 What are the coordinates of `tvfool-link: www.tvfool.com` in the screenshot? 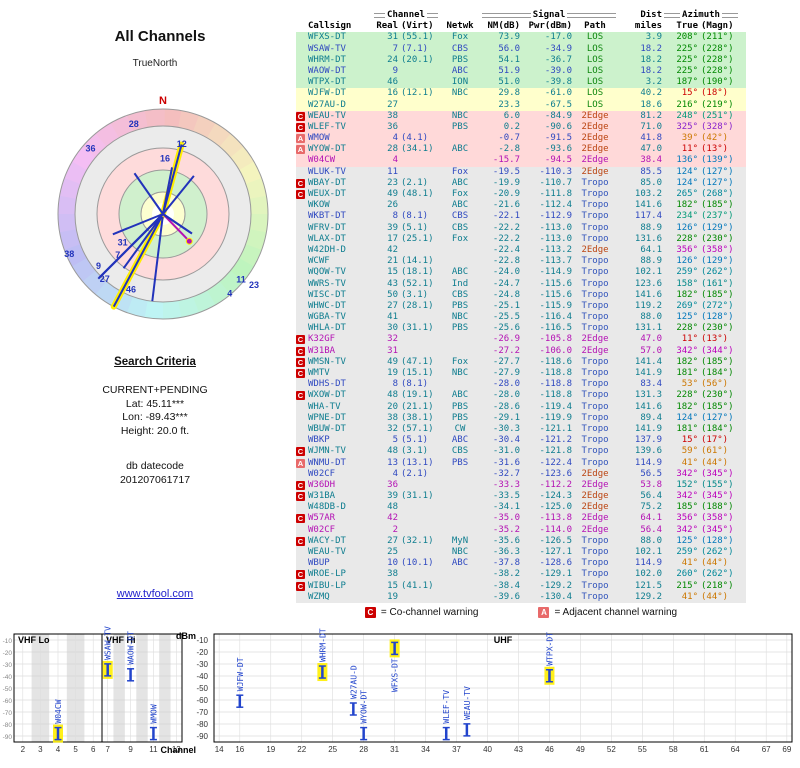 It's located at (155, 594).